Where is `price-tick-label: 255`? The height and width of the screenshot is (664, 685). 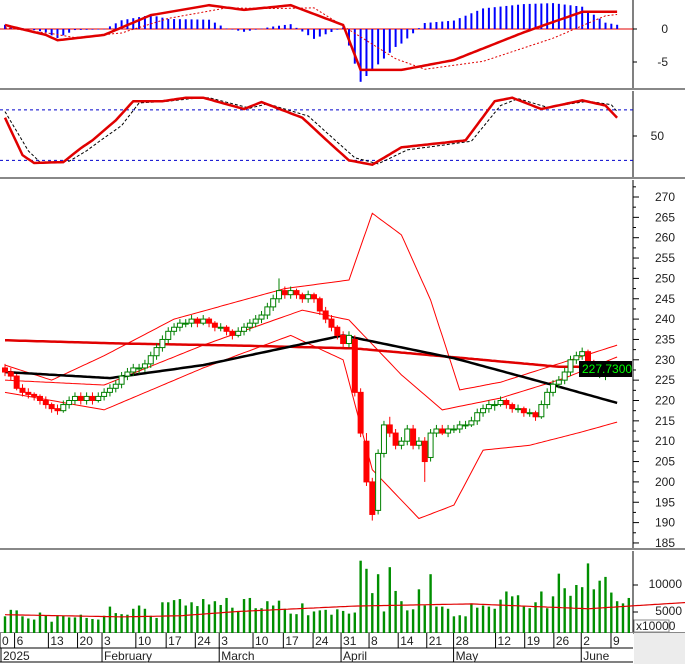
price-tick-label: 255 is located at coordinates (665, 258).